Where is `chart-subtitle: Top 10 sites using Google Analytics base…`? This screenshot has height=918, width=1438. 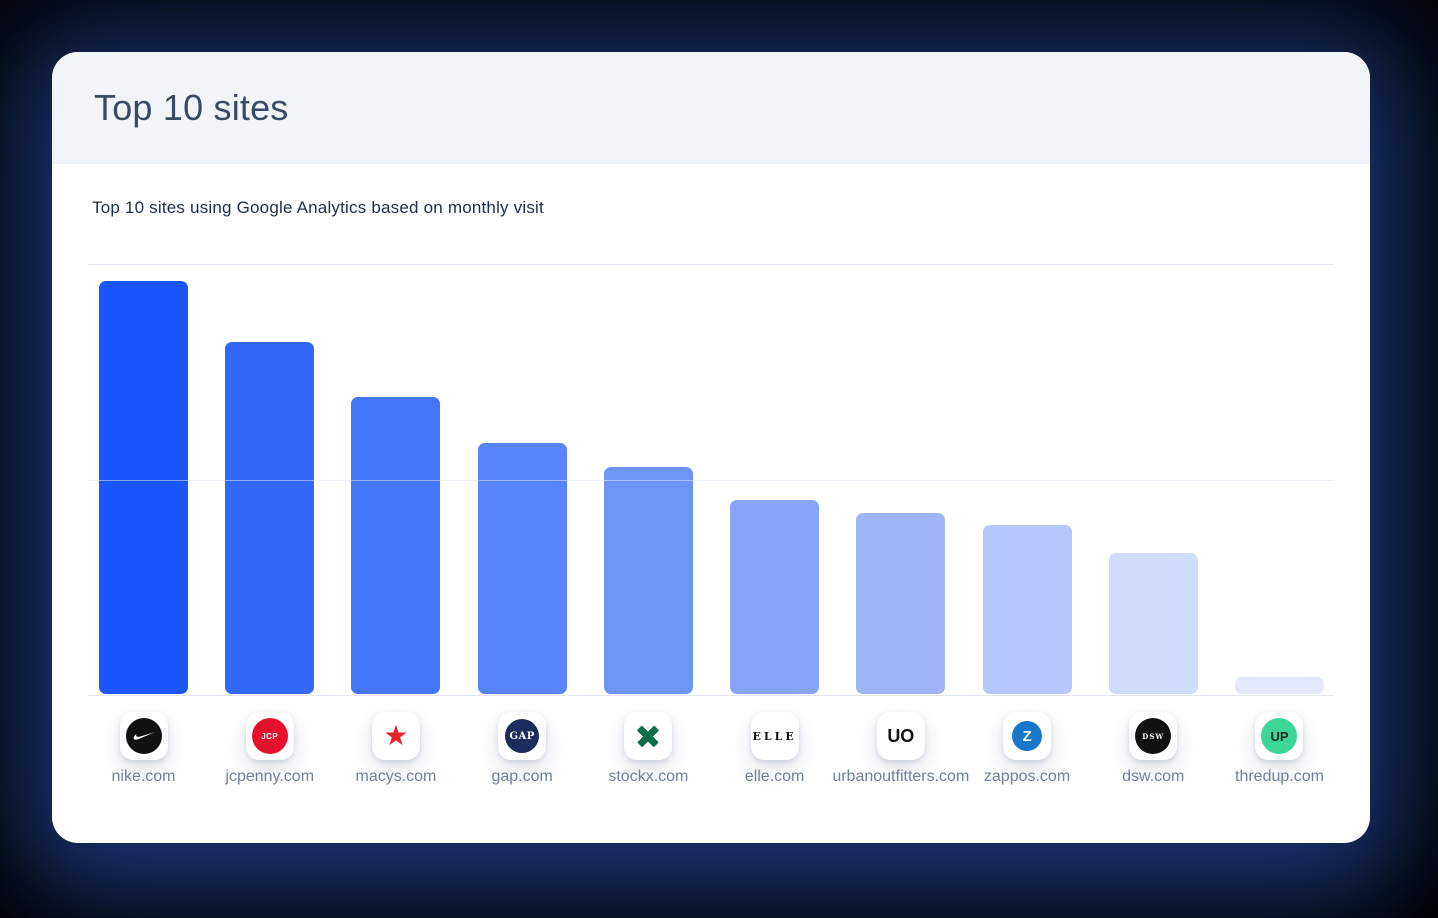 chart-subtitle: Top 10 sites using Google Analytics base… is located at coordinates (318, 207).